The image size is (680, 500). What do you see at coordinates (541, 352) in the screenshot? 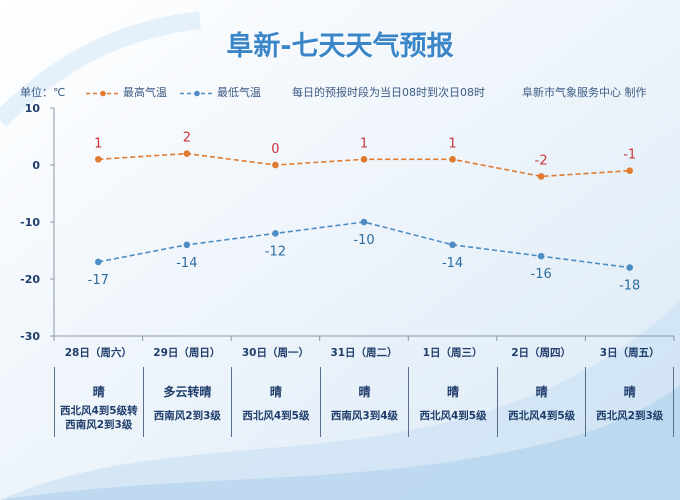
I see `x-tick-label: 2日（周四）` at bounding box center [541, 352].